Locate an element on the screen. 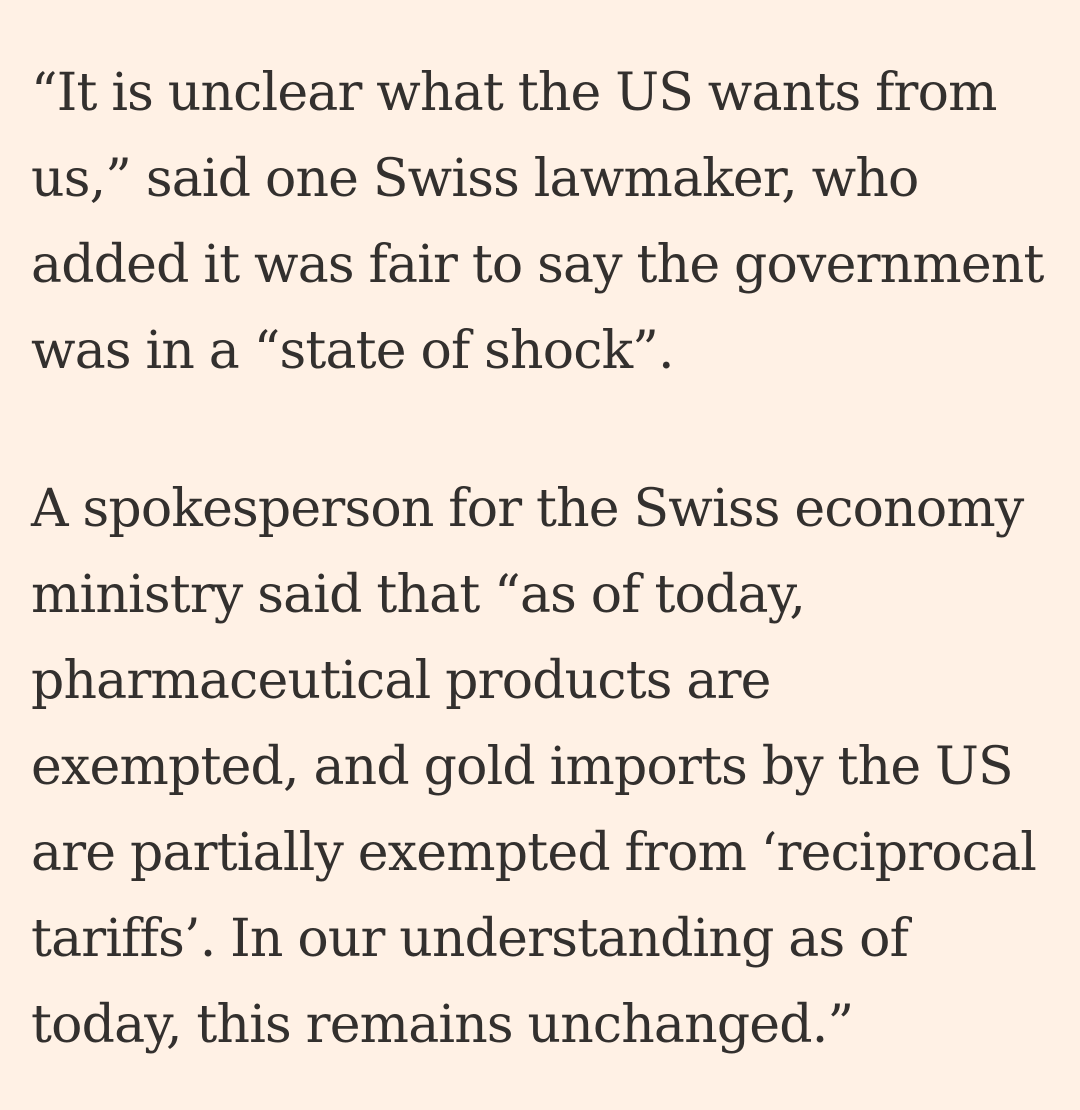  paragraph-line: pharmaceutical products are is located at coordinates (401, 681).